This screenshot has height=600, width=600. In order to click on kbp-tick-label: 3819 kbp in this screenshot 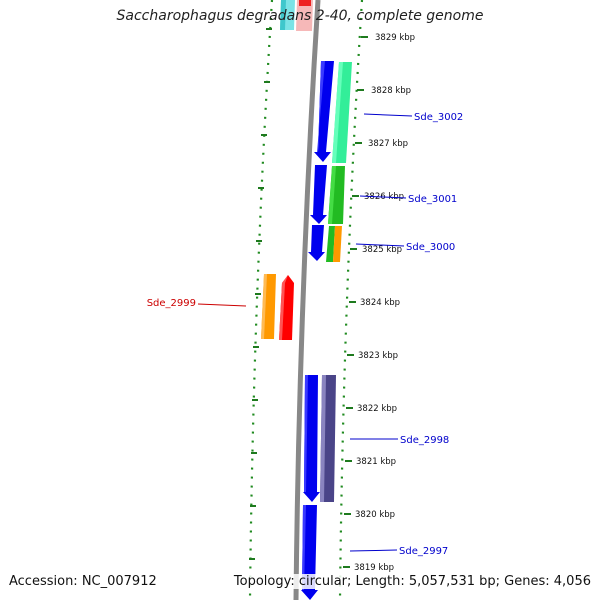, I will do `click(374, 568)`.